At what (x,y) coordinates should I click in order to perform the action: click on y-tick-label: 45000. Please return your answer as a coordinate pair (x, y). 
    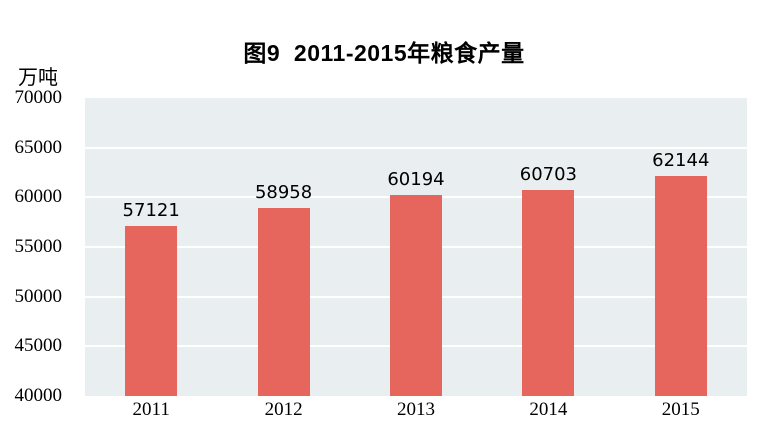
    Looking at the image, I should click on (38, 346).